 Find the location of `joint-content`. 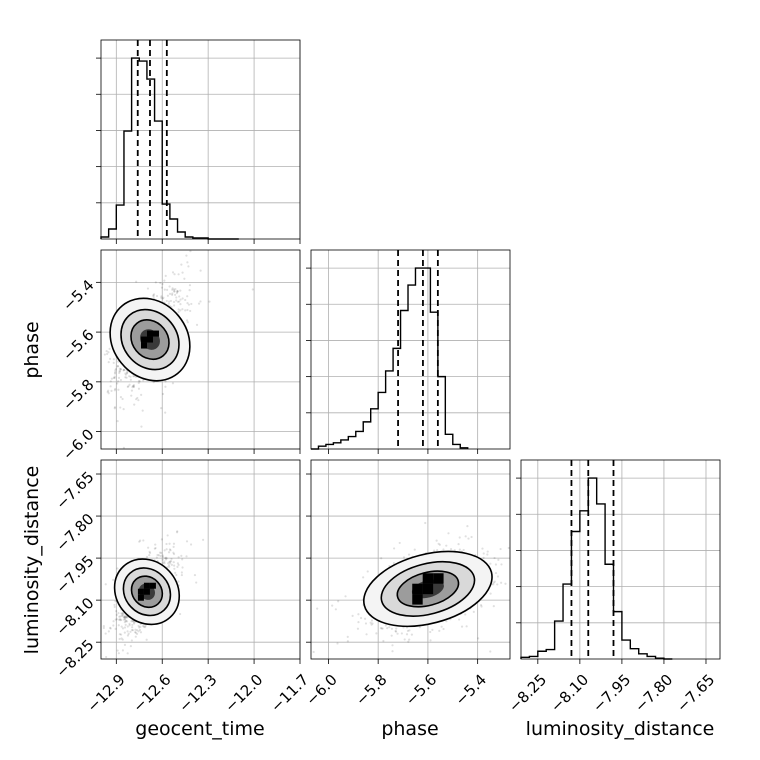

joint-content is located at coordinates (153, 594).